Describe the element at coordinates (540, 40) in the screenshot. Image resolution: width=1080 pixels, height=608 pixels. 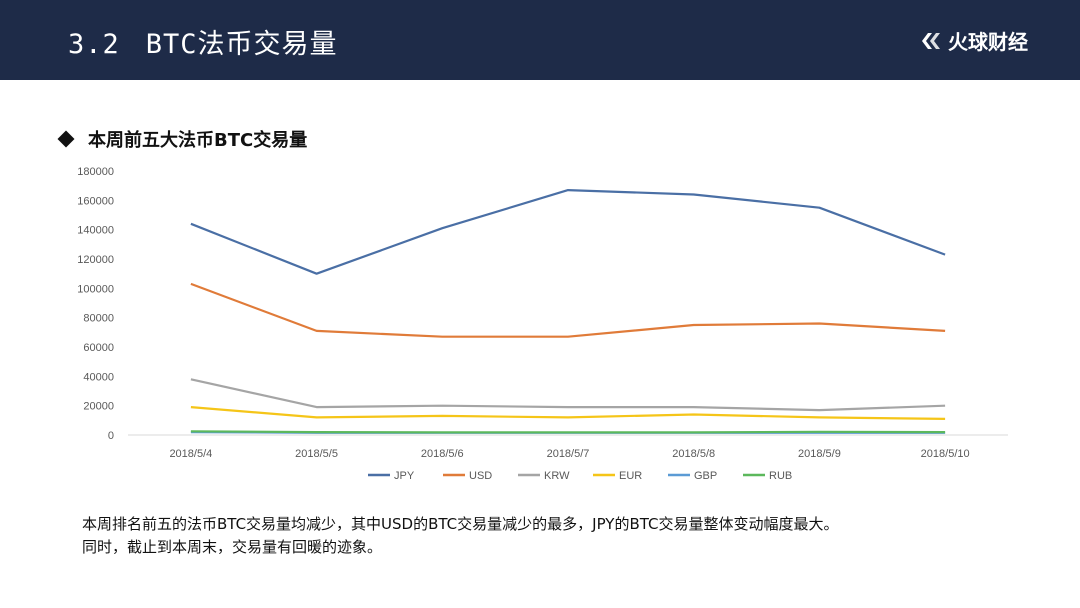
I see `header-bar: 3.2 BTC法币交易量 火球财经` at that location.